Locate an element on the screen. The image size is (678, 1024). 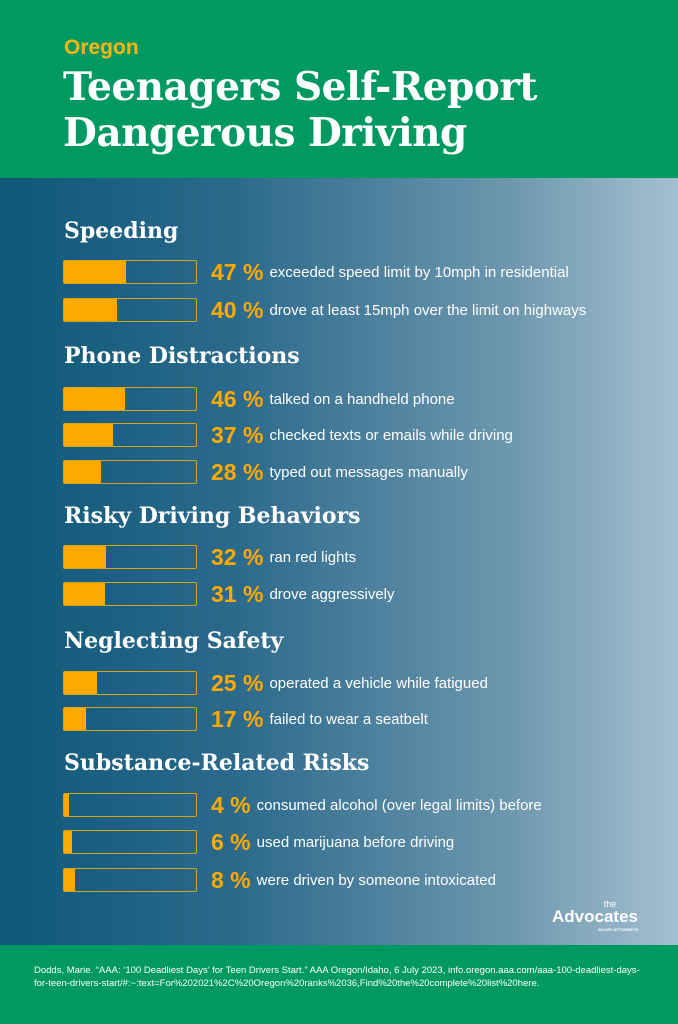
logo-name: Advocates is located at coordinates (595, 916).